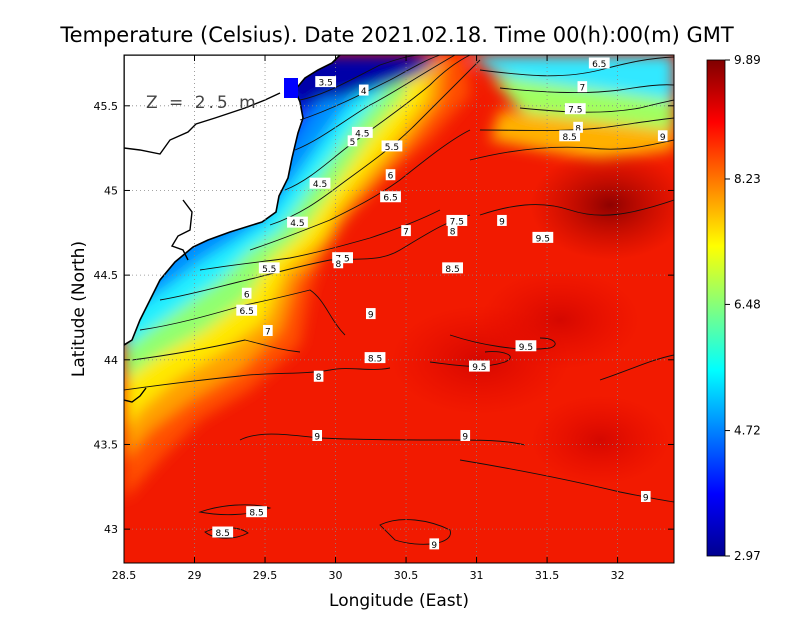 The width and height of the screenshot is (800, 622). I want to click on colorbar-tick-label: 9.89, so click(747, 60).